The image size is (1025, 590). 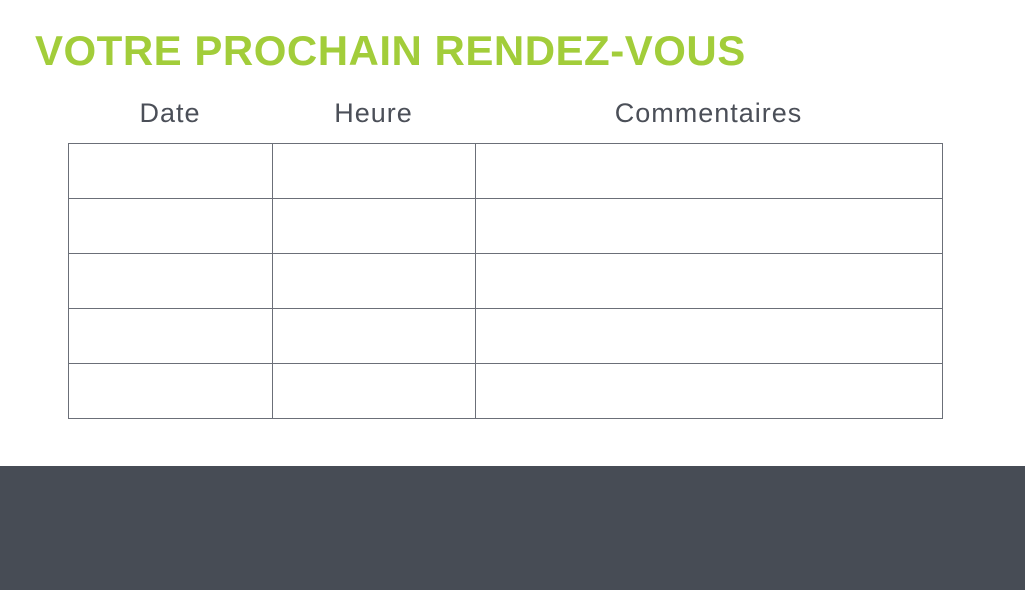 What do you see at coordinates (505, 113) in the screenshot?
I see `table-column-headers: Date Heure Commentaires` at bounding box center [505, 113].